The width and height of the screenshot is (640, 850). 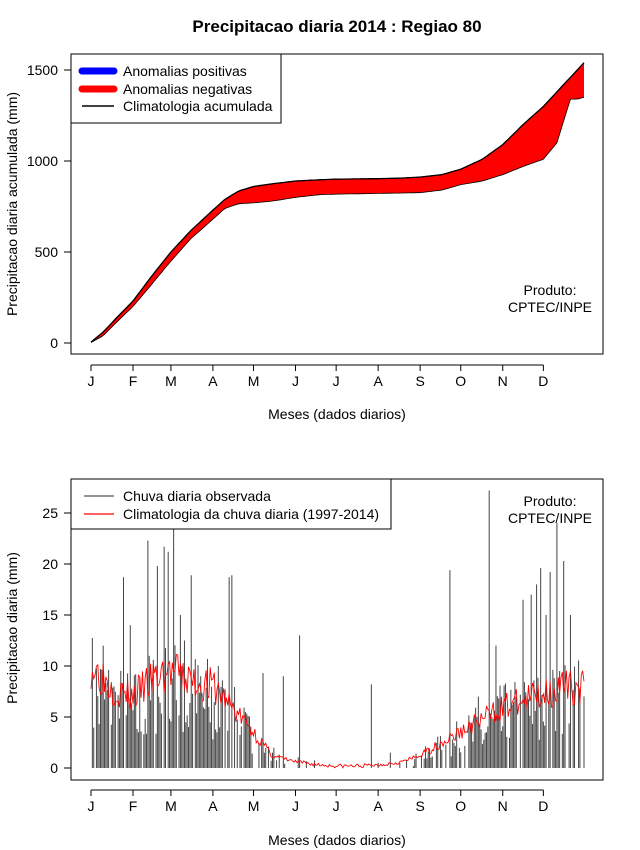 What do you see at coordinates (49, 206) in the screenshot?
I see `top-y-axis: 0 500 1000 1500` at bounding box center [49, 206].